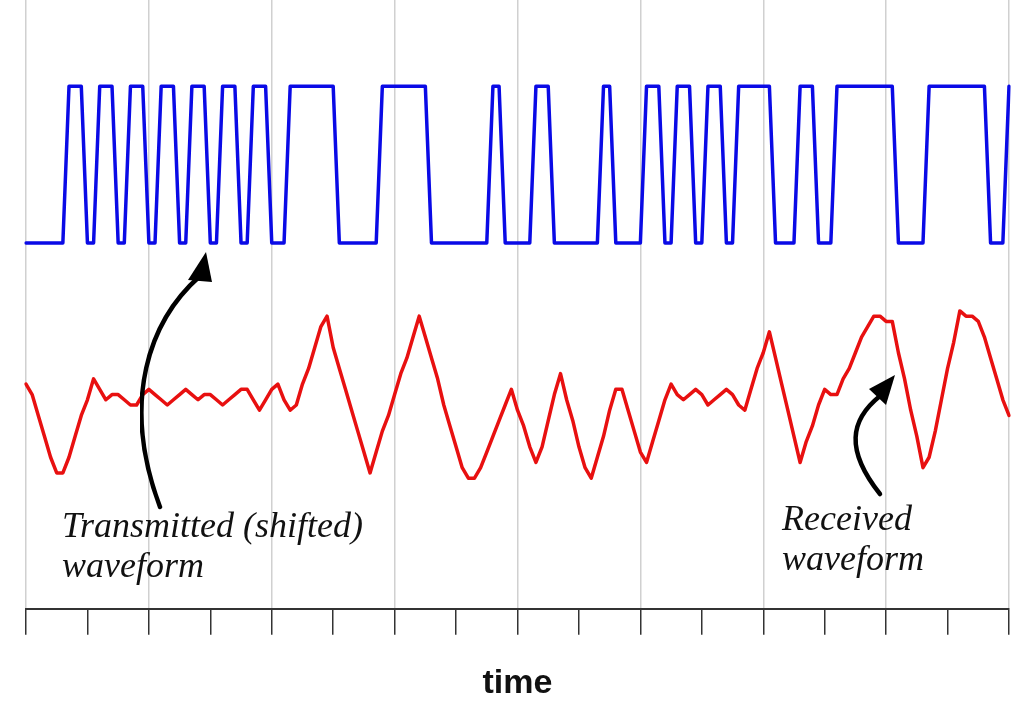  What do you see at coordinates (213, 545) in the screenshot?
I see `annotation: Transmitted (shifted) waveform` at bounding box center [213, 545].